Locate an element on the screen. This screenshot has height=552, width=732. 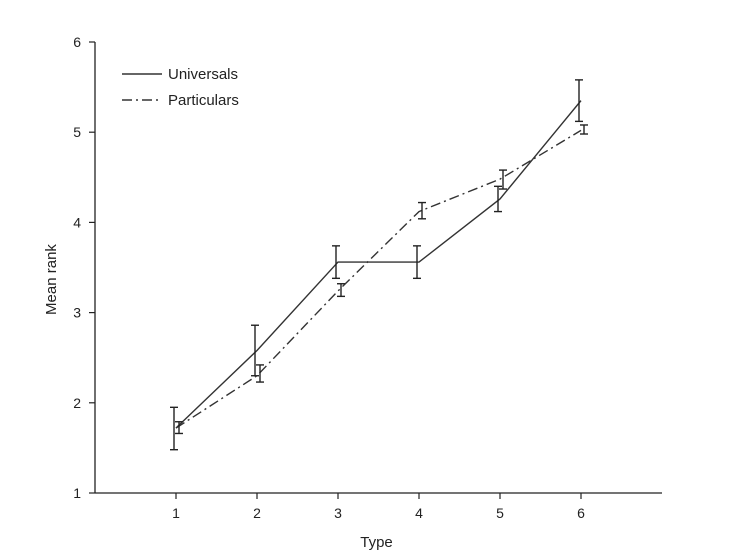
y-tick-label: 6 is located at coordinates (77, 42).